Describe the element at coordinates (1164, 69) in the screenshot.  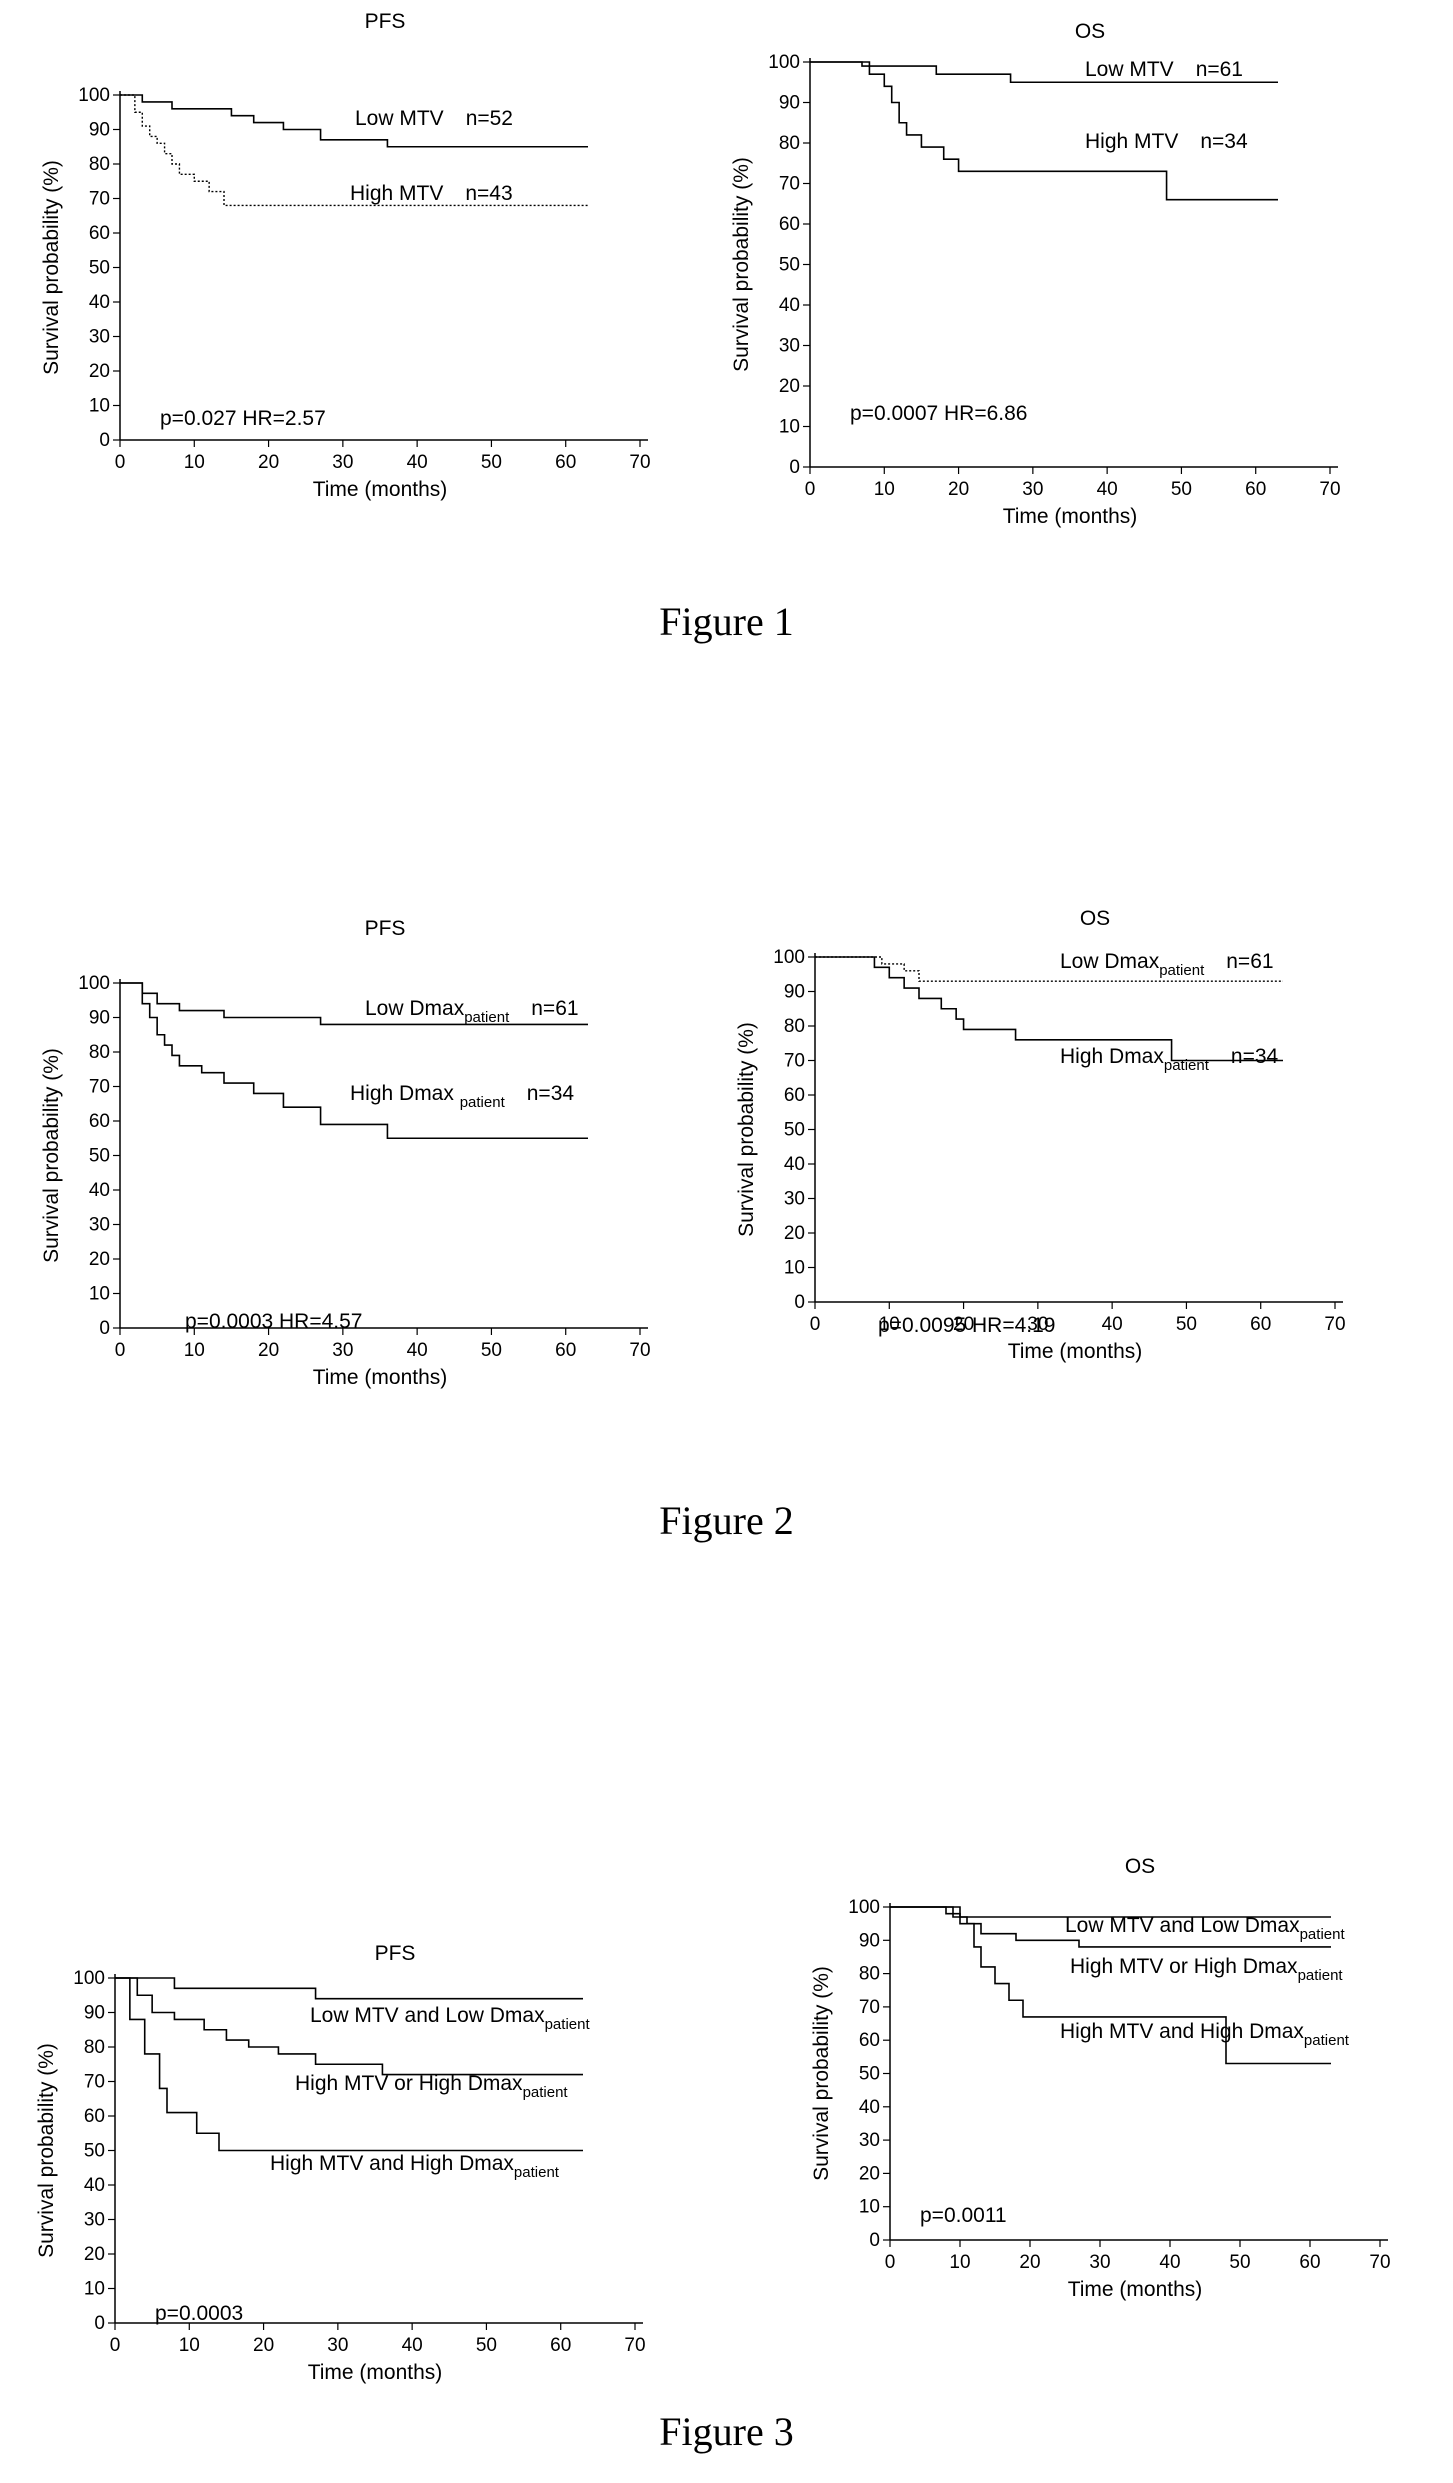
I see `series-label-1: Low MTV n=61` at that location.